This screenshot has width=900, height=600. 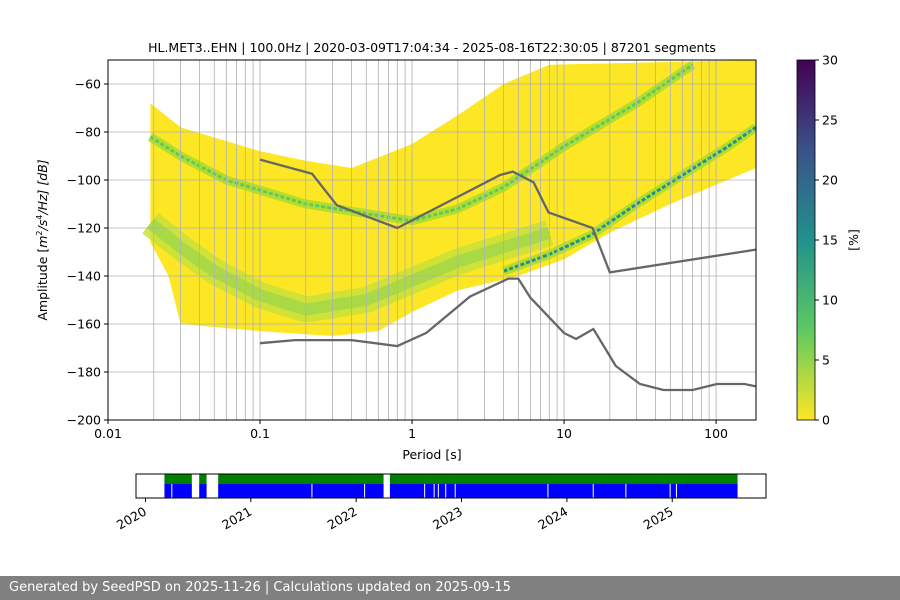 What do you see at coordinates (84, 324) in the screenshot?
I see `y-tick-label: −160` at bounding box center [84, 324].